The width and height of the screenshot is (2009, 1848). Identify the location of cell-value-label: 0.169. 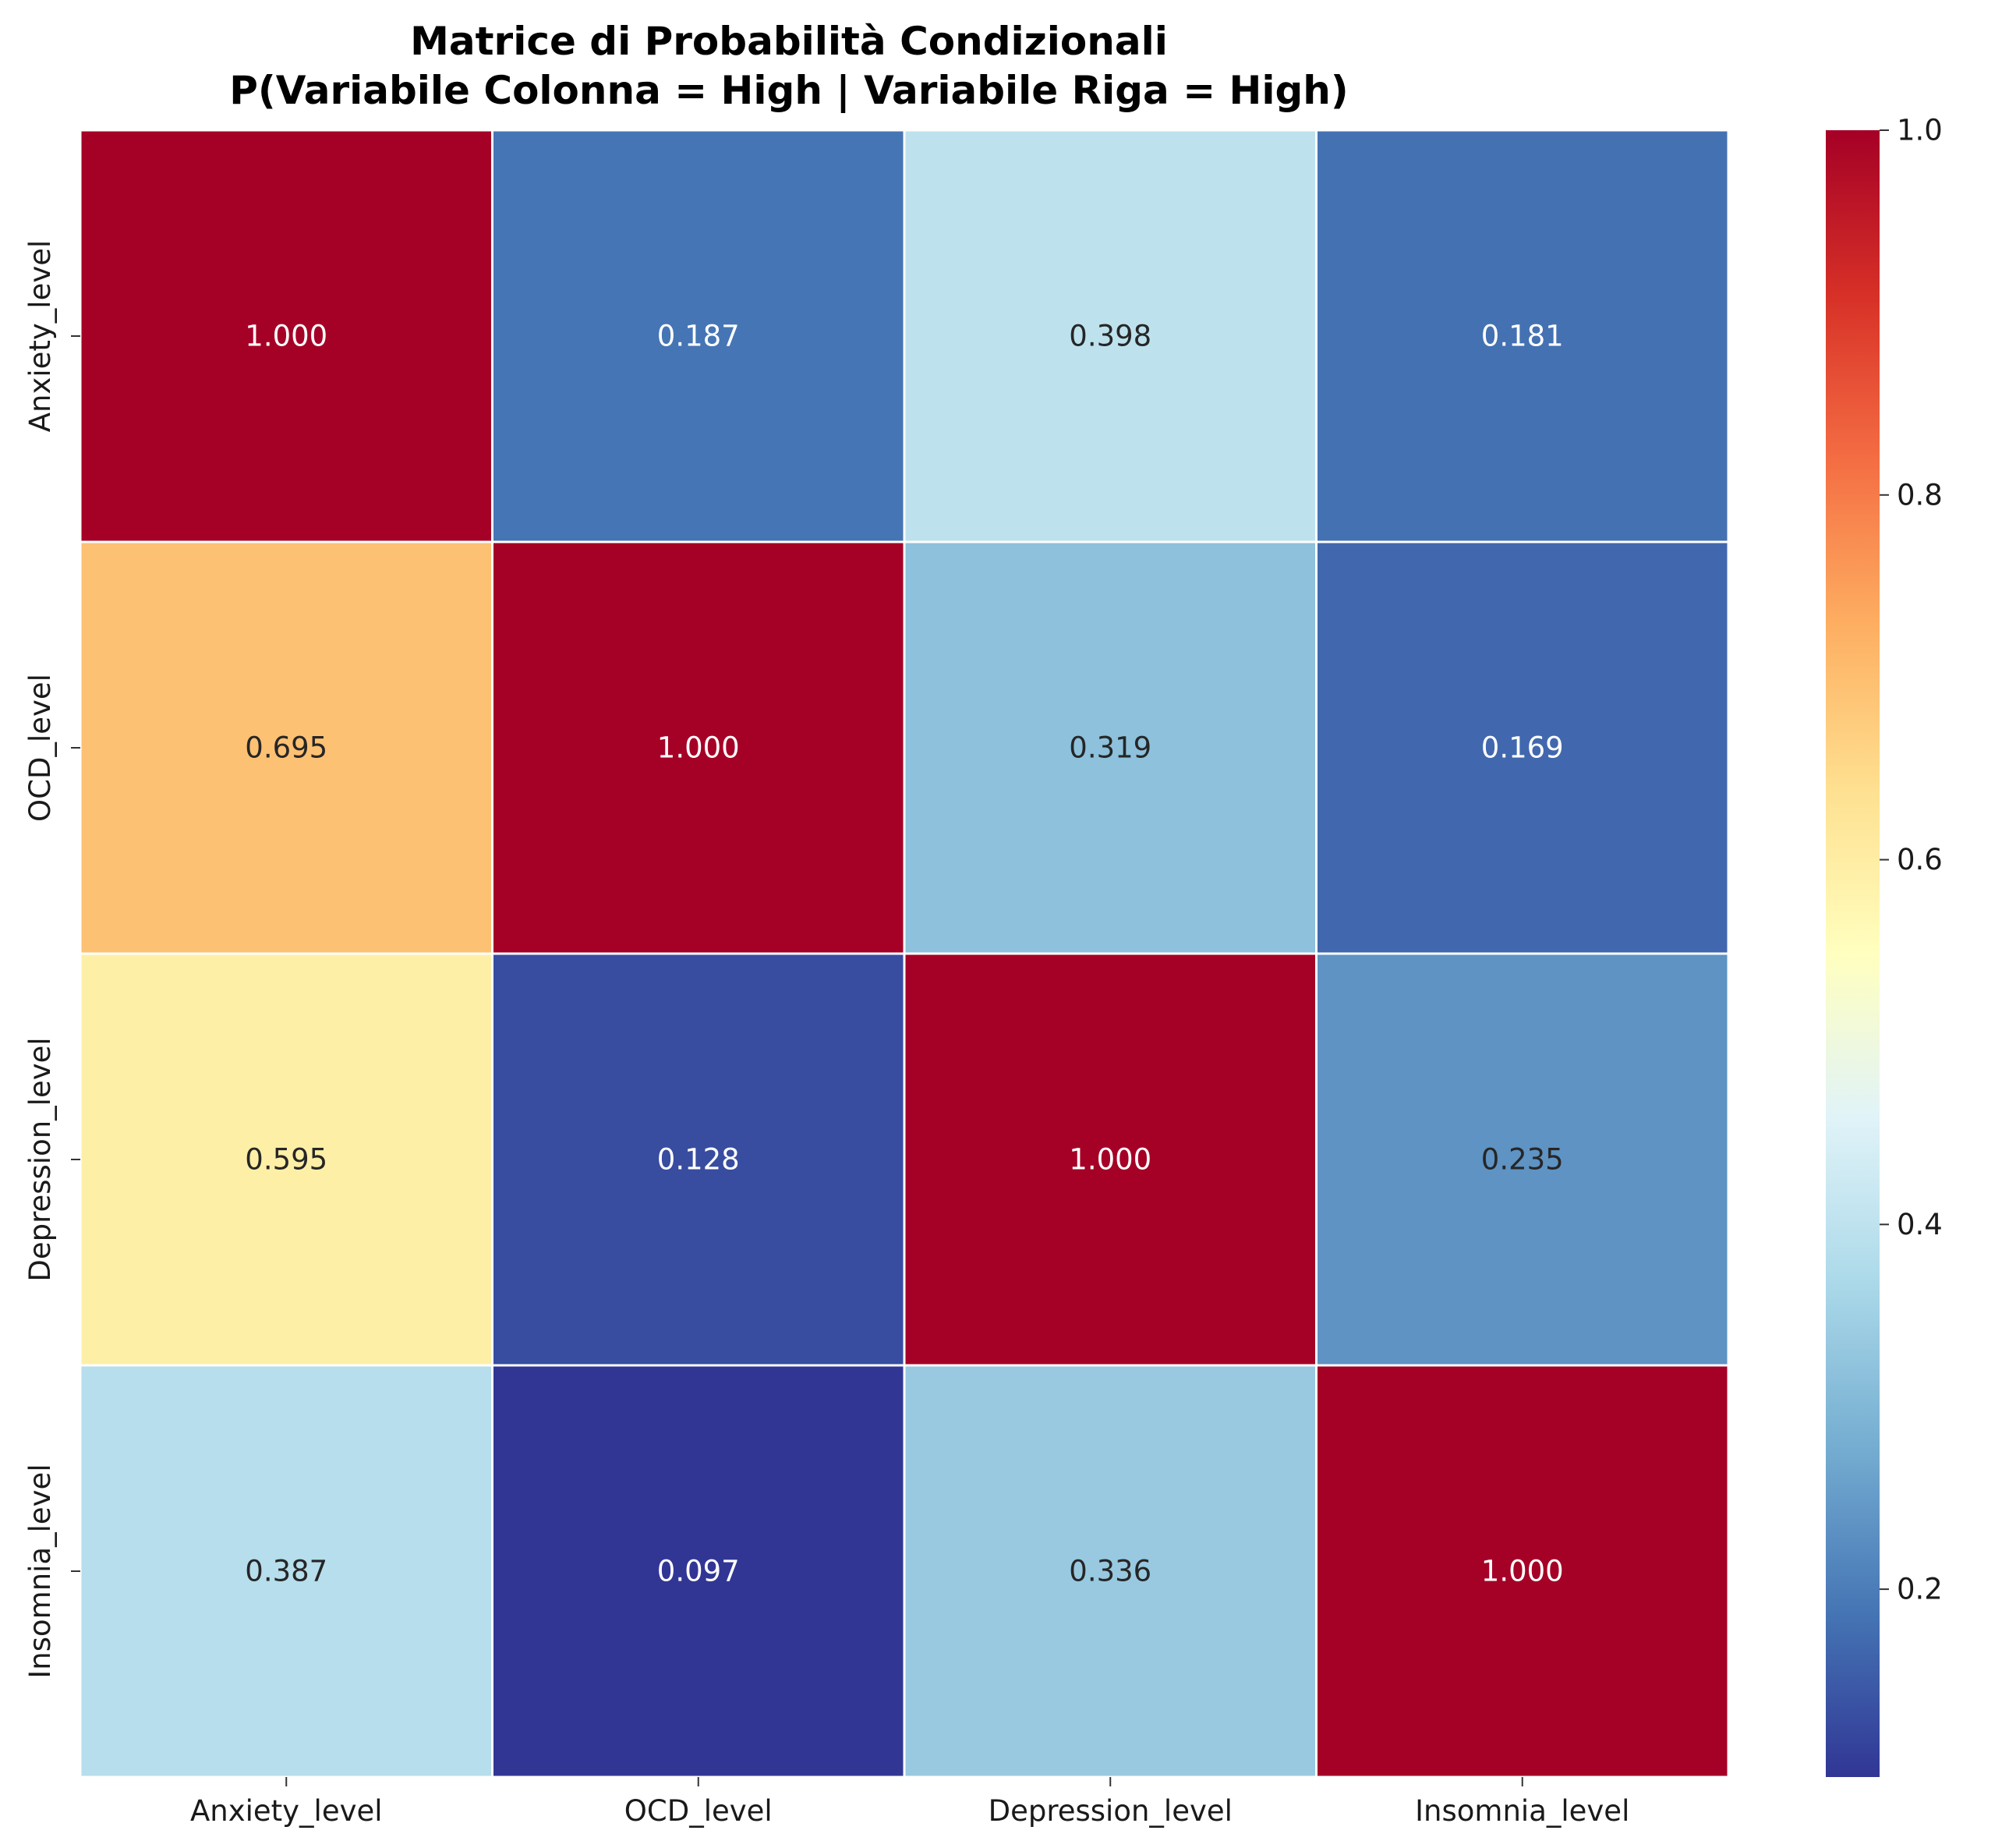
(1522, 748).